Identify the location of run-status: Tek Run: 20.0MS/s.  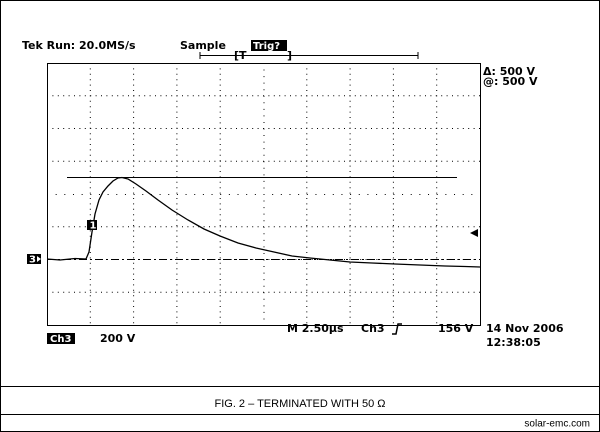
(79, 45).